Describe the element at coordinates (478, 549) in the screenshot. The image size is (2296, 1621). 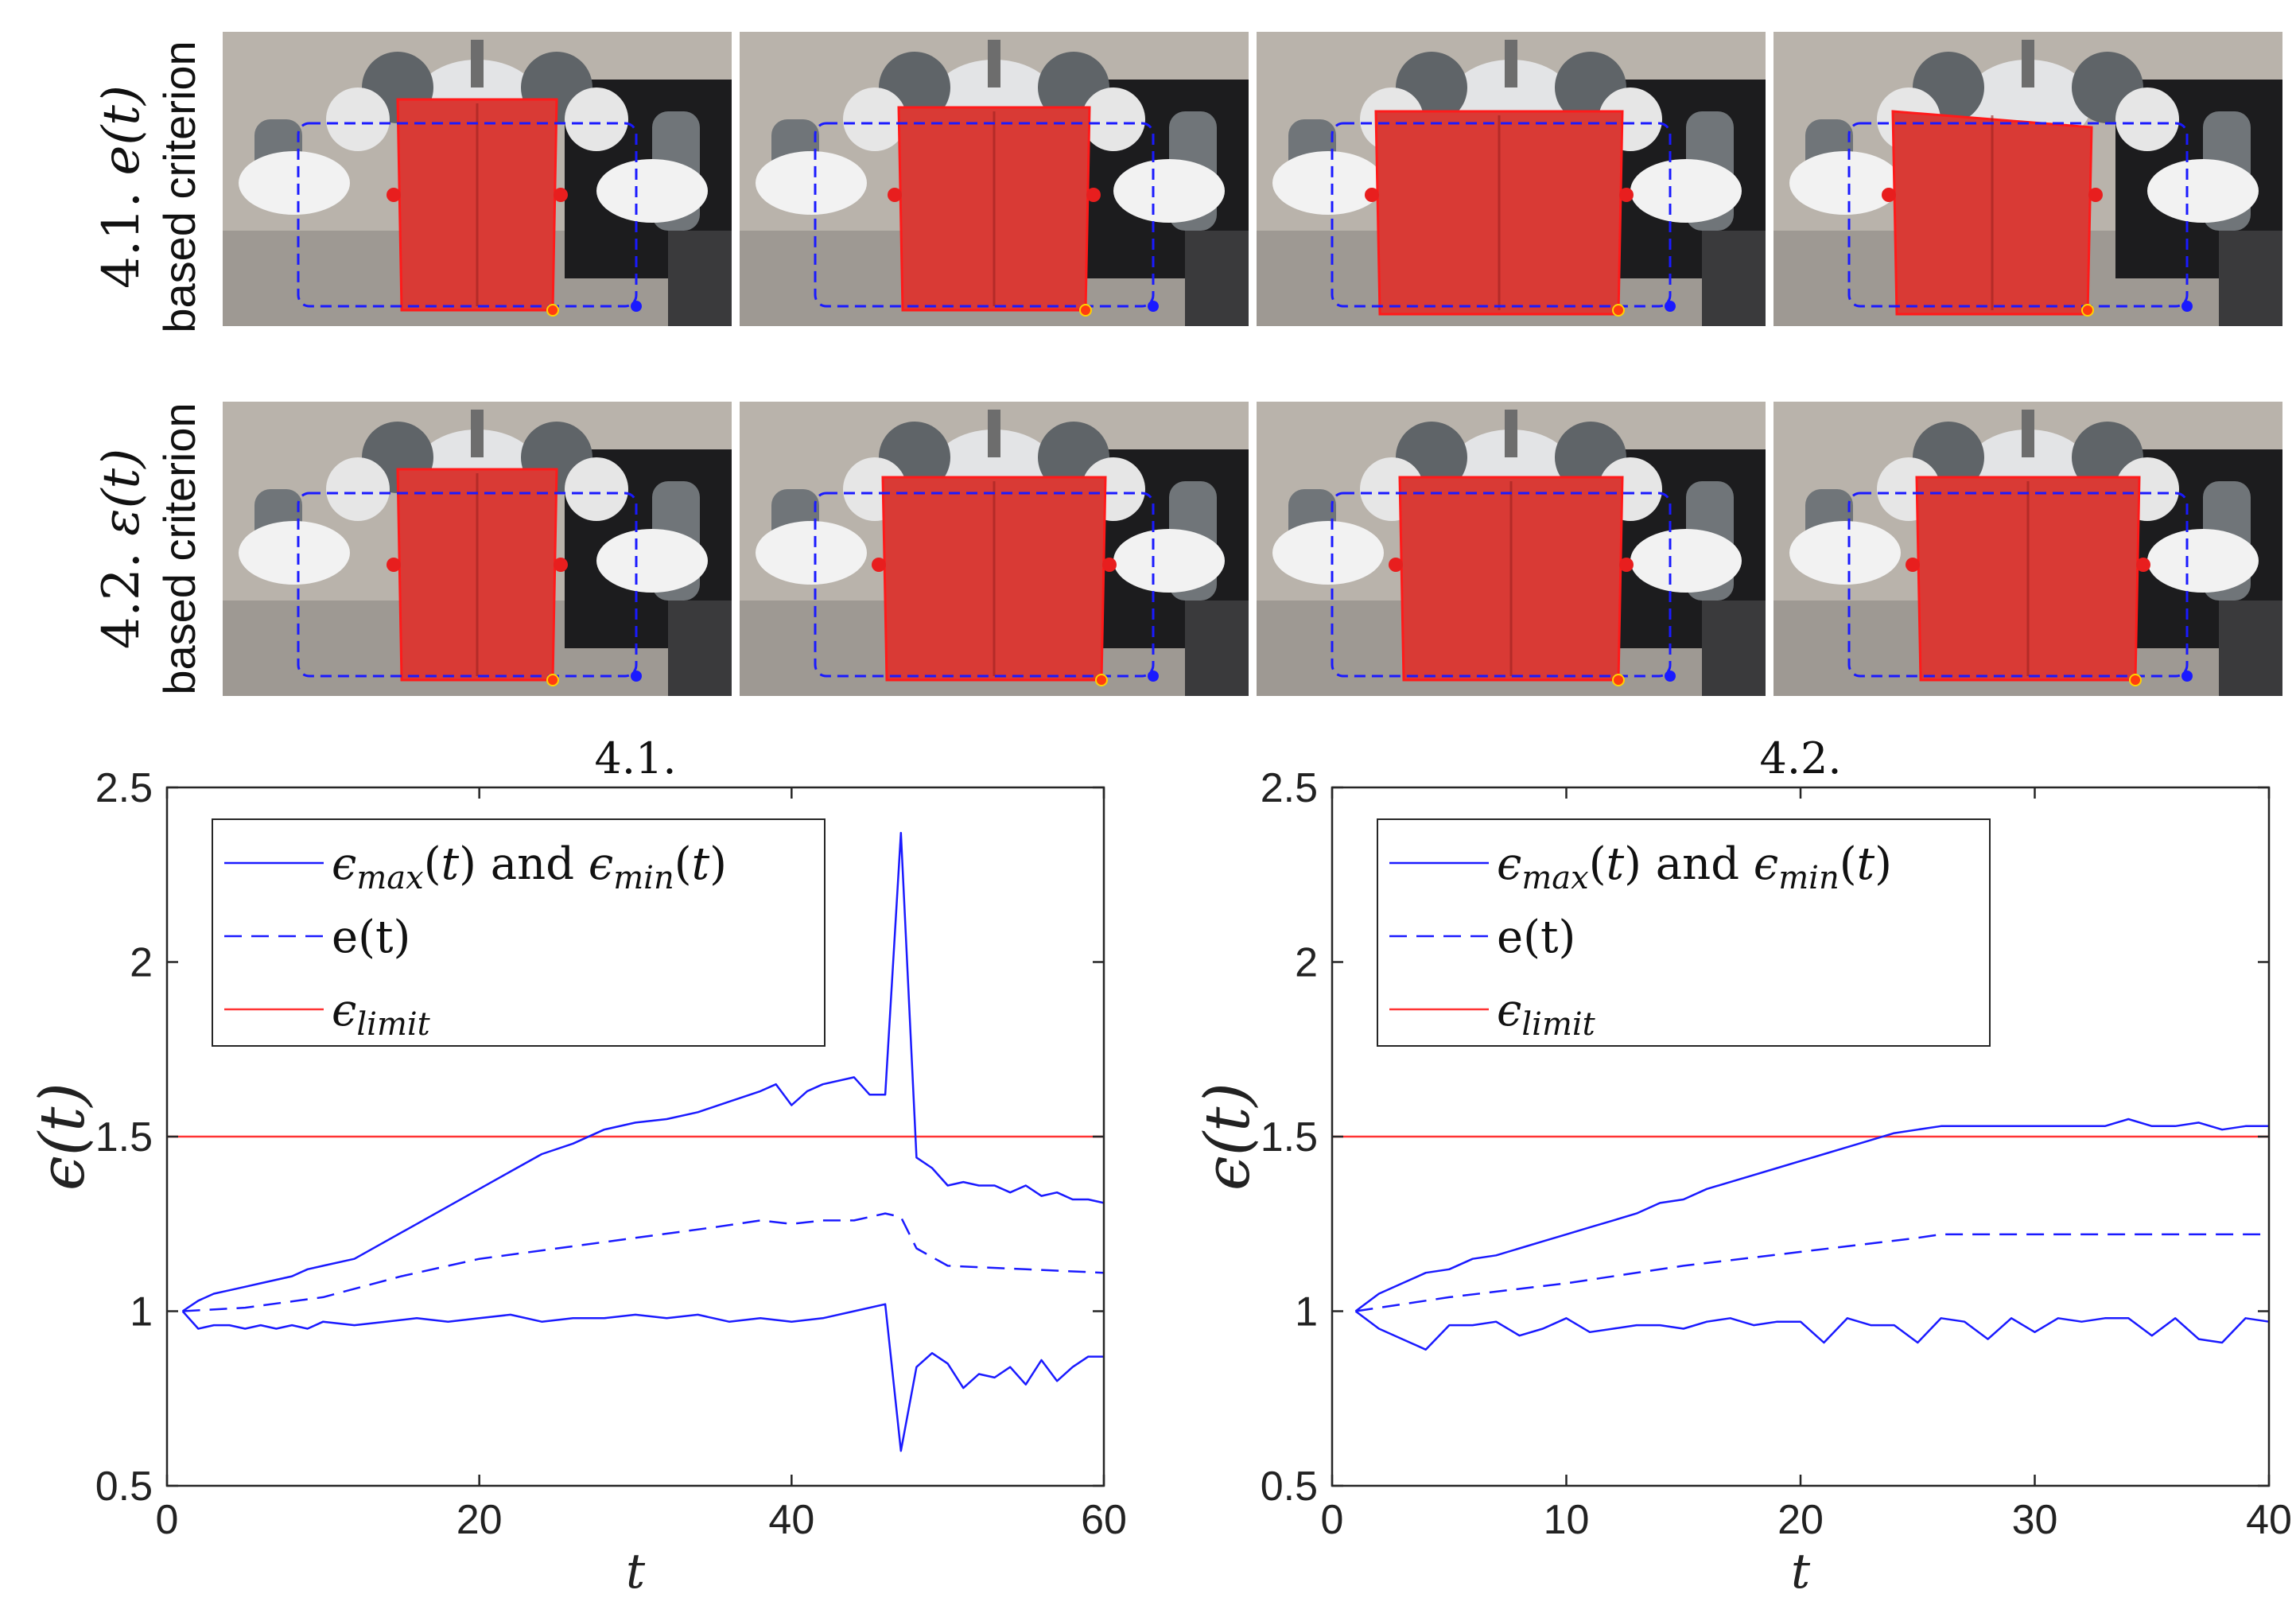
I see `frame-4-2-a` at that location.